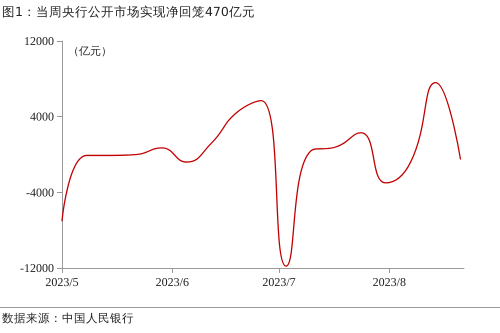  I want to click on y-tick-label: -4000, so click(40, 192).